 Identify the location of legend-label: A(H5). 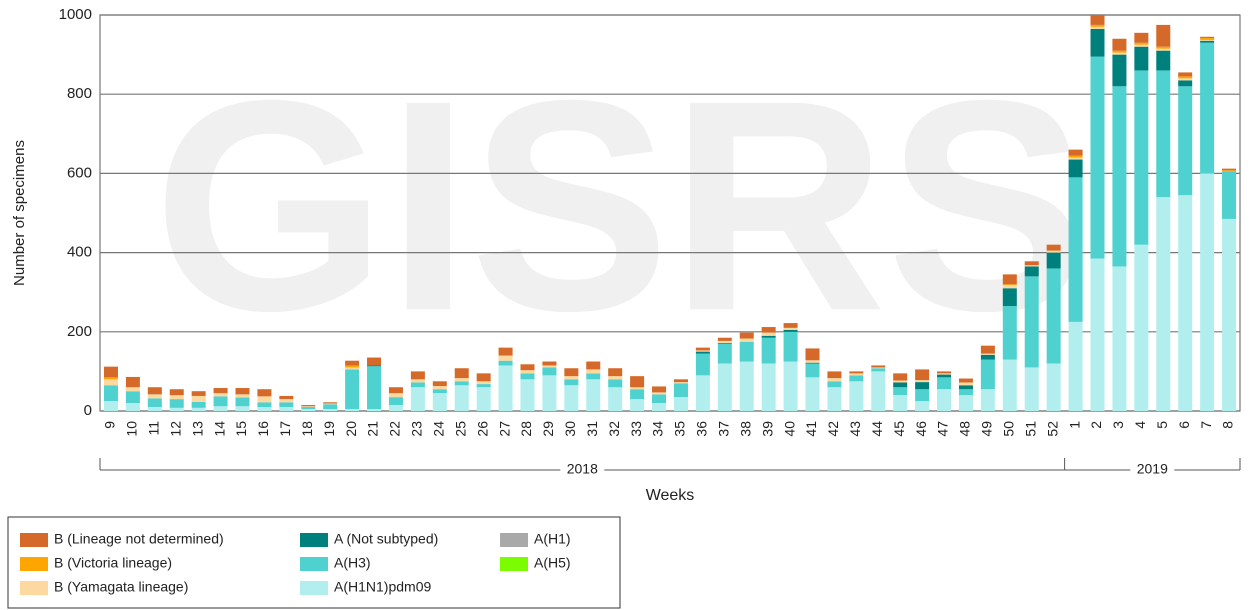
(552, 563).